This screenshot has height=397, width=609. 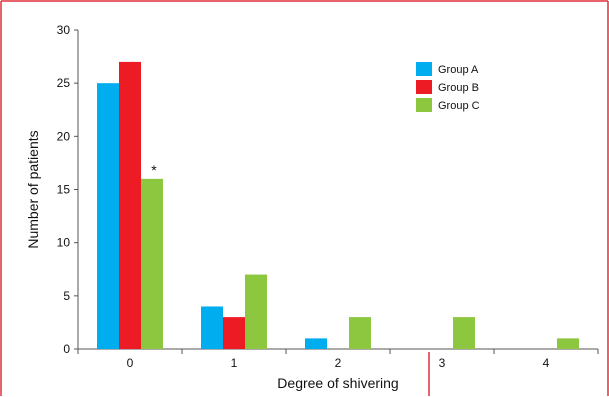 What do you see at coordinates (459, 106) in the screenshot?
I see `legend-label-group-c: Group C` at bounding box center [459, 106].